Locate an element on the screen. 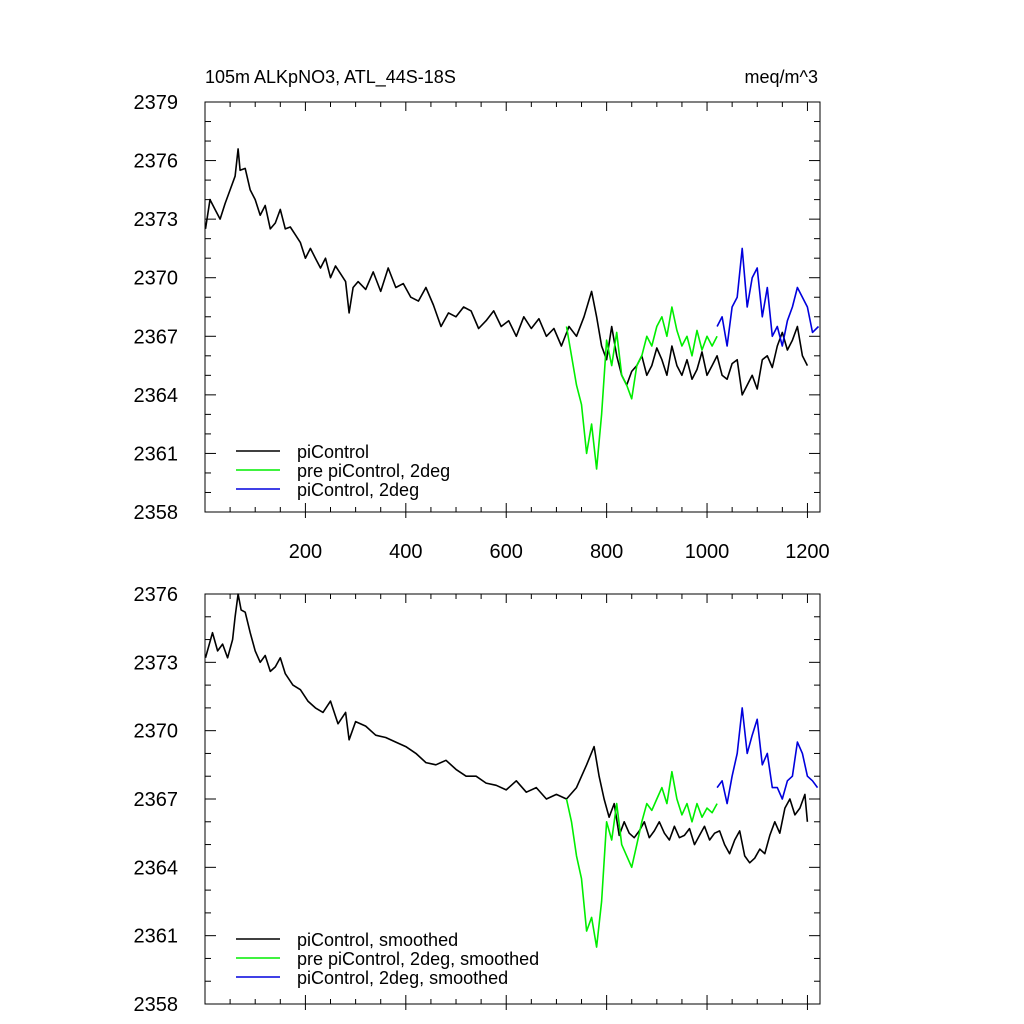 This screenshot has height=1024, width=1024. panel1.series-line-1 is located at coordinates (506, 272).